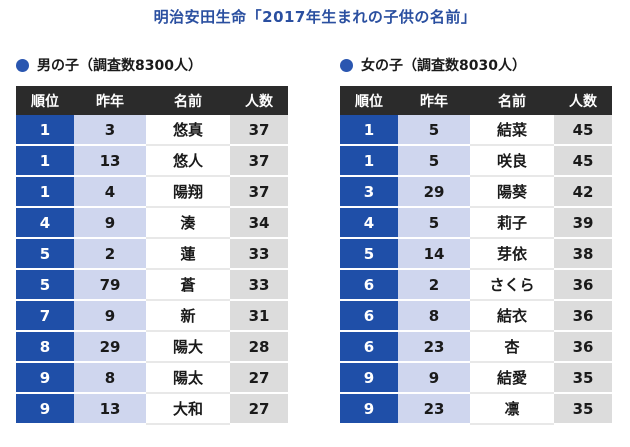 This screenshot has width=630, height=447. Describe the element at coordinates (188, 409) in the screenshot. I see `name-cell: 大和` at that location.